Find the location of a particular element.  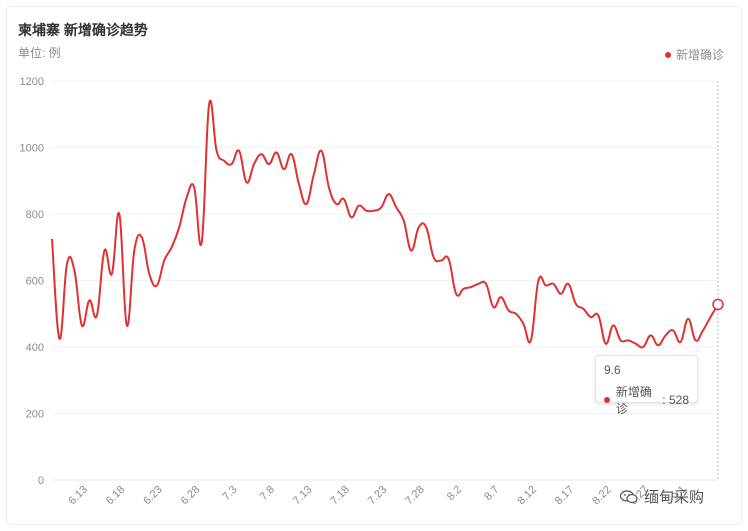

x-tick-label: 7.13 is located at coordinates (303, 496).